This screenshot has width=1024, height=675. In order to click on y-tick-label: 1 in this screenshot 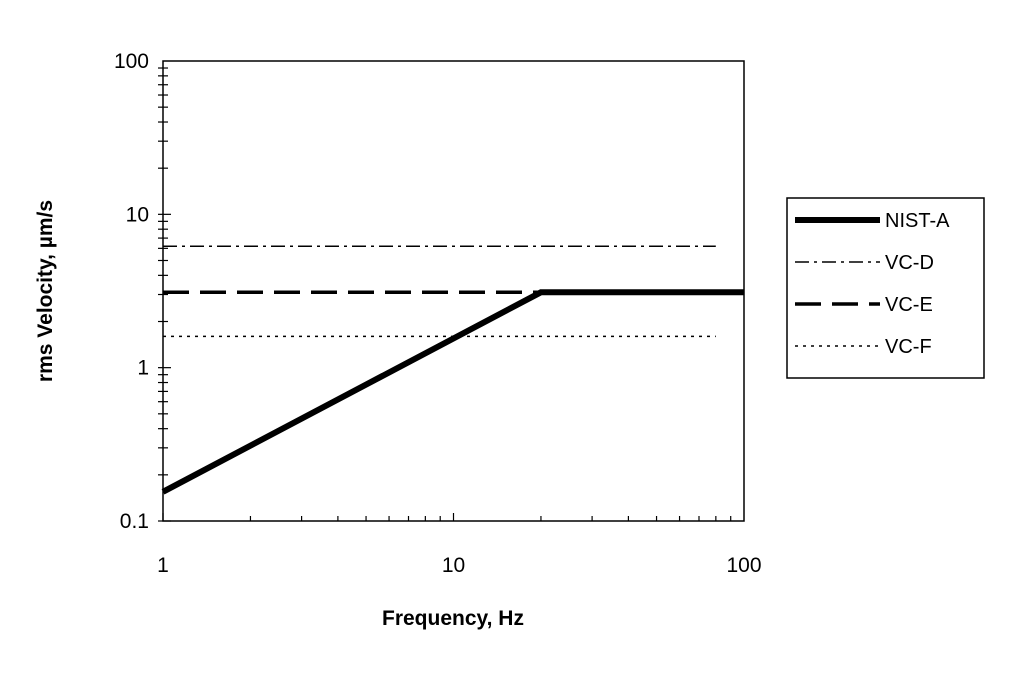, I will do `click(143, 368)`.